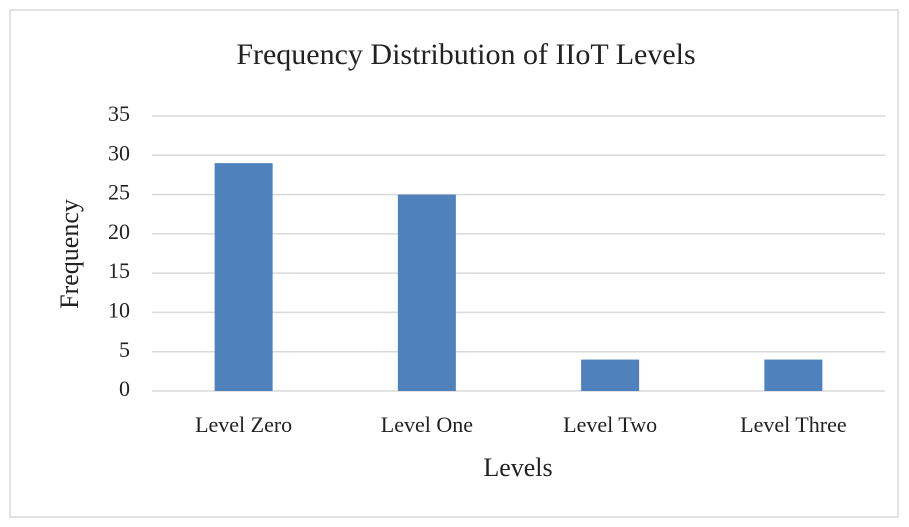 This screenshot has height=527, width=909. Describe the element at coordinates (119, 113) in the screenshot. I see `y-tick-label: 35` at that location.